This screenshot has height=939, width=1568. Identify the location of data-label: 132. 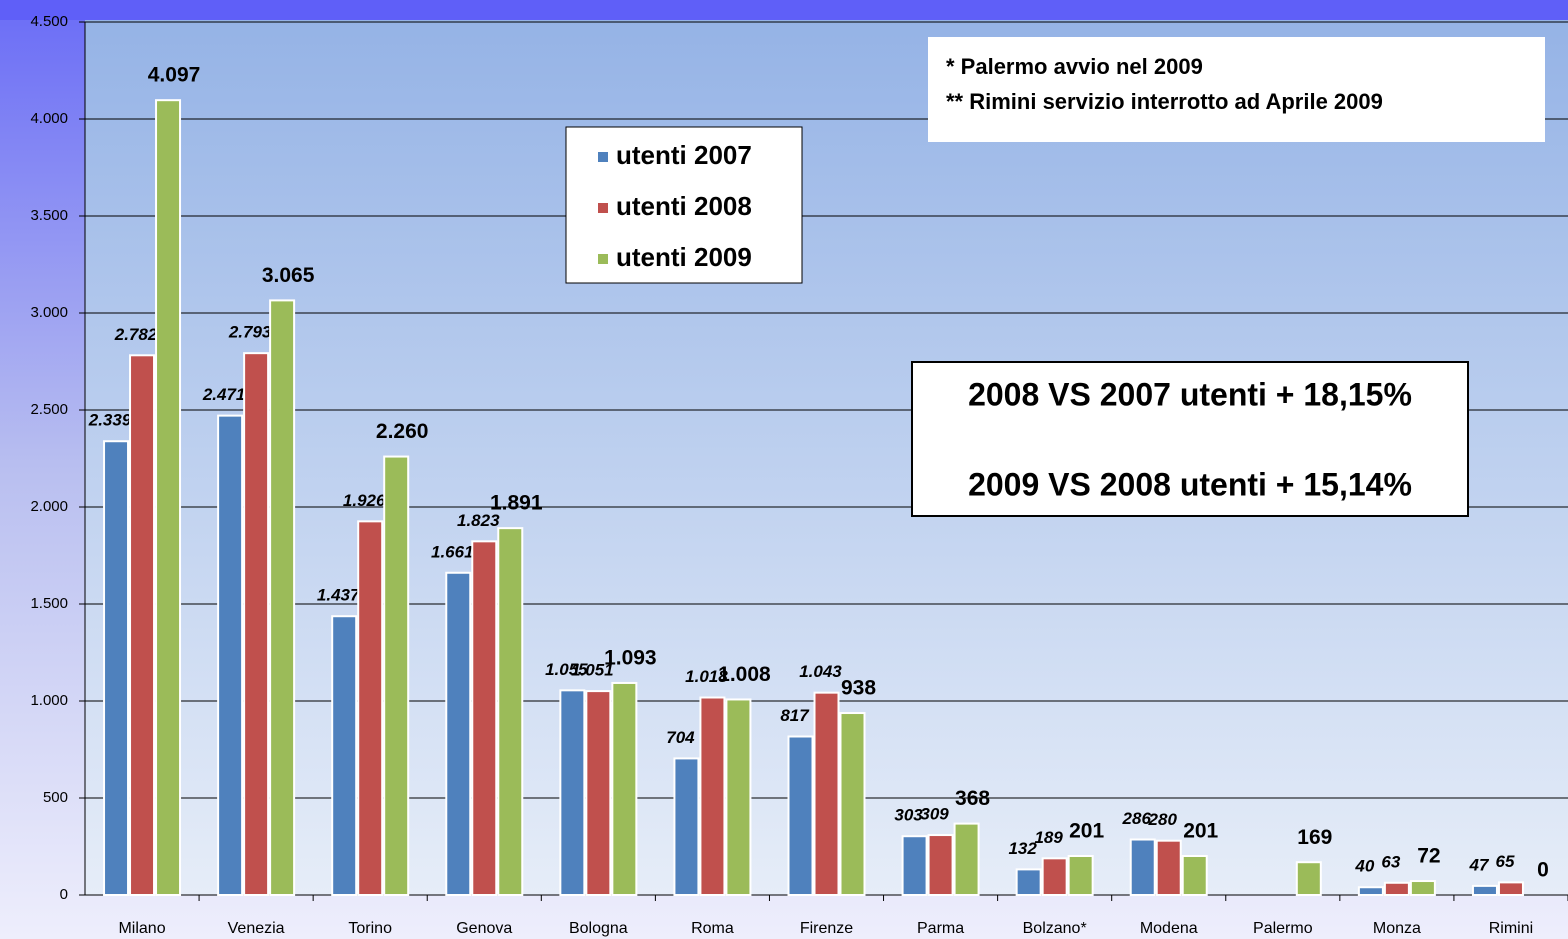
(1022, 848).